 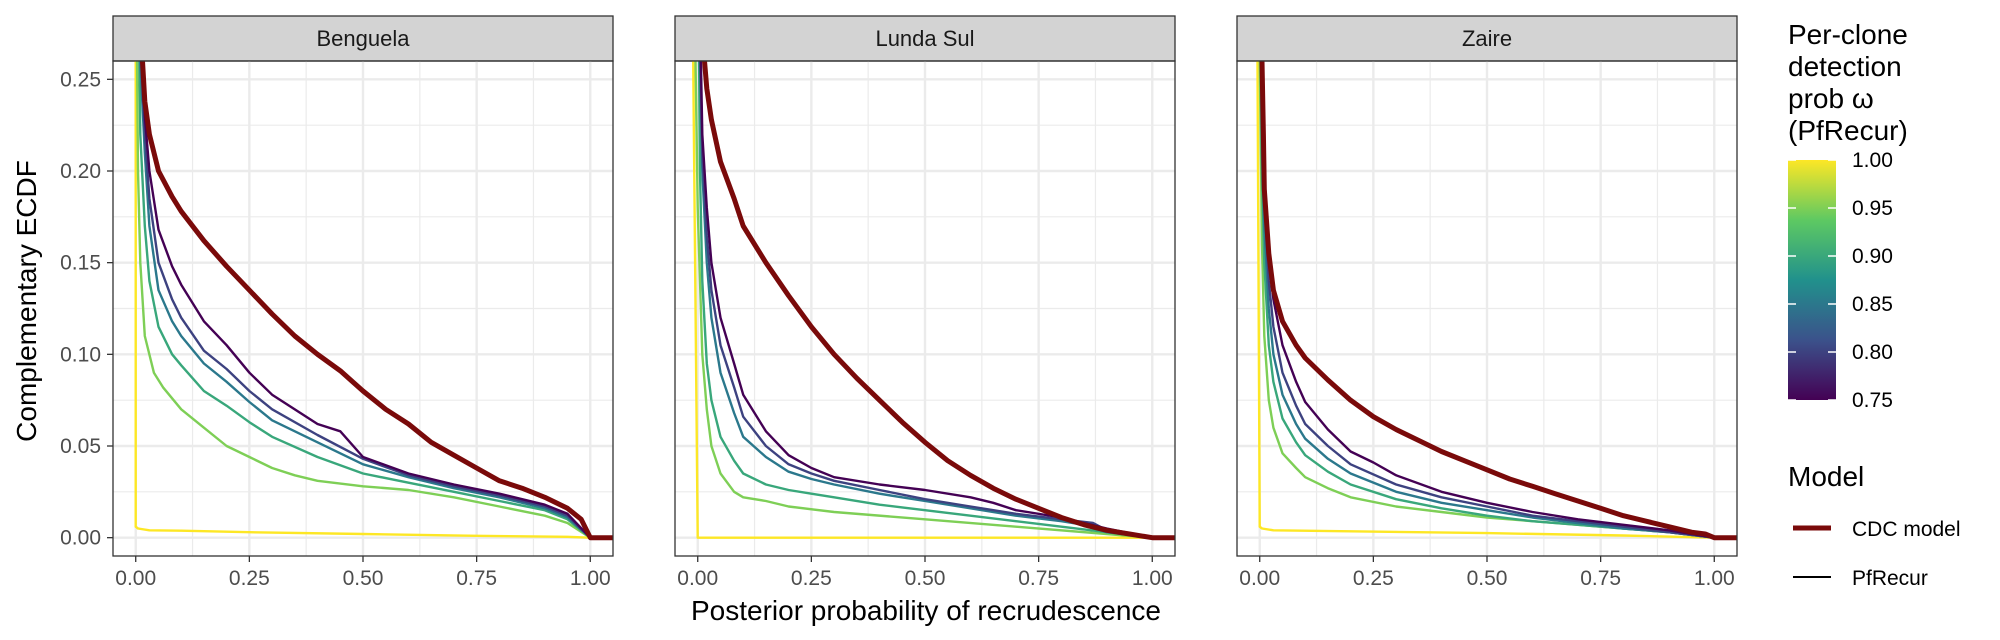 What do you see at coordinates (80, 171) in the screenshot?
I see `y-tick-label: 0.20` at bounding box center [80, 171].